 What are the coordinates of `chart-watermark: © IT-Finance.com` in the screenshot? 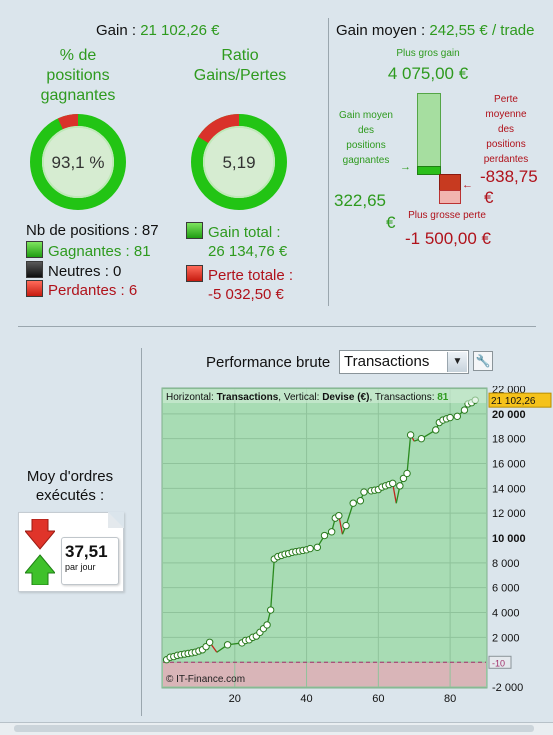 It's located at (205, 679).